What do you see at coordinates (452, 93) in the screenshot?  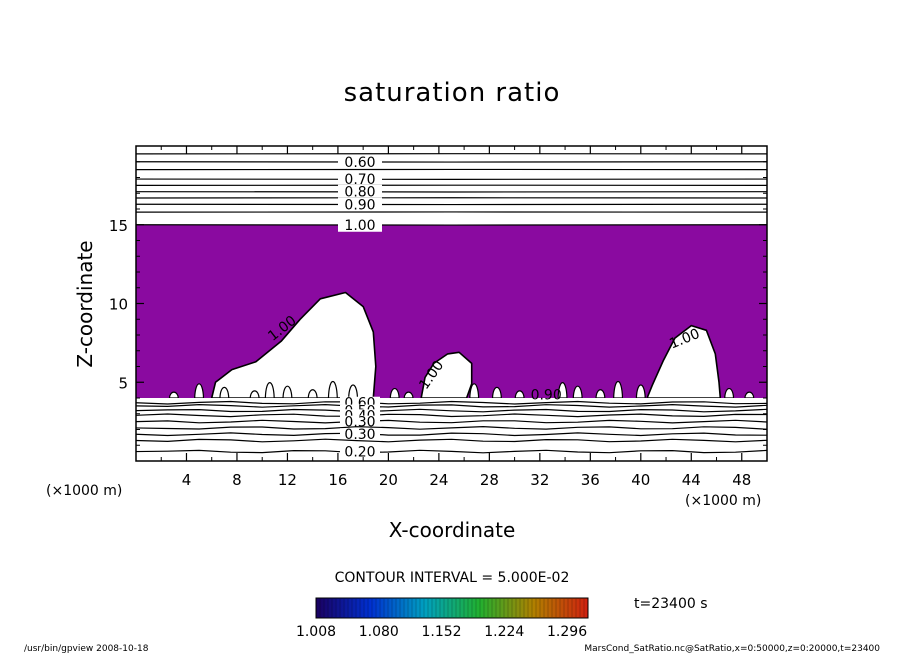 I see `chart-title: saturation ratio` at bounding box center [452, 93].